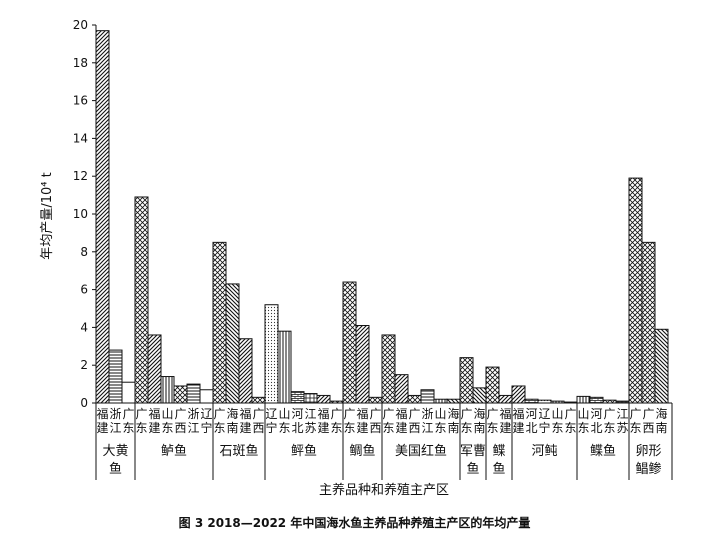  Describe the element at coordinates (596, 414) in the screenshot. I see `region-label: 河` at that location.